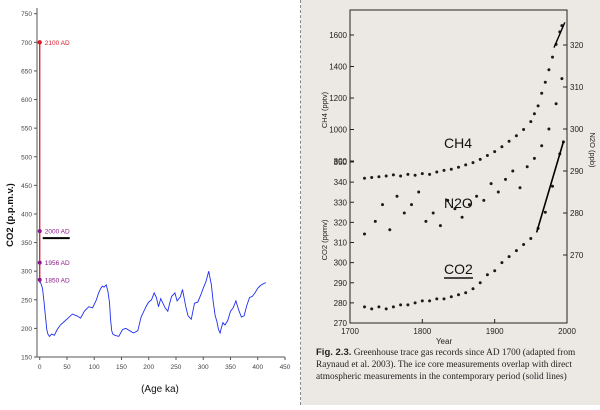 This screenshot has height=410, width=600. I want to click on y-tick-label: 500, so click(26, 157).